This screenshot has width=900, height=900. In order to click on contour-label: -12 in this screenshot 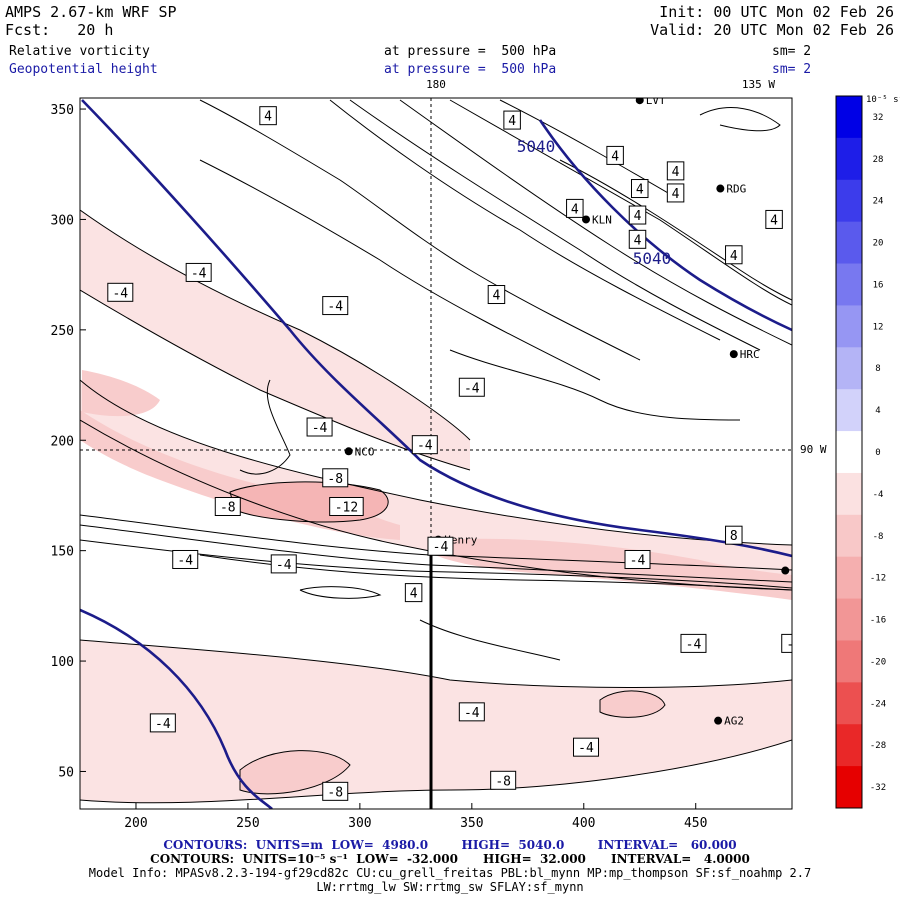, I will do `click(346, 507)`.